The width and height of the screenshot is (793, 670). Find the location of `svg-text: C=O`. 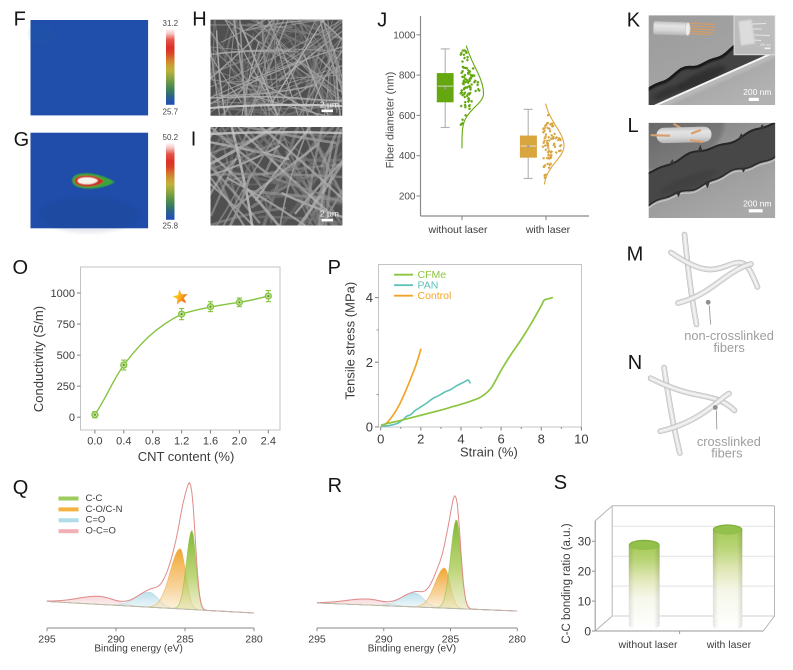

svg-text: C=O is located at coordinates (96, 520).